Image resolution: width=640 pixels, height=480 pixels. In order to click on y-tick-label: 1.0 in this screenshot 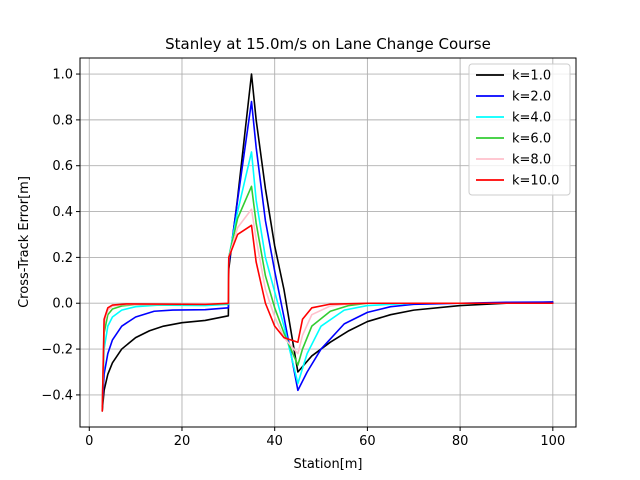, I will do `click(62, 75)`.